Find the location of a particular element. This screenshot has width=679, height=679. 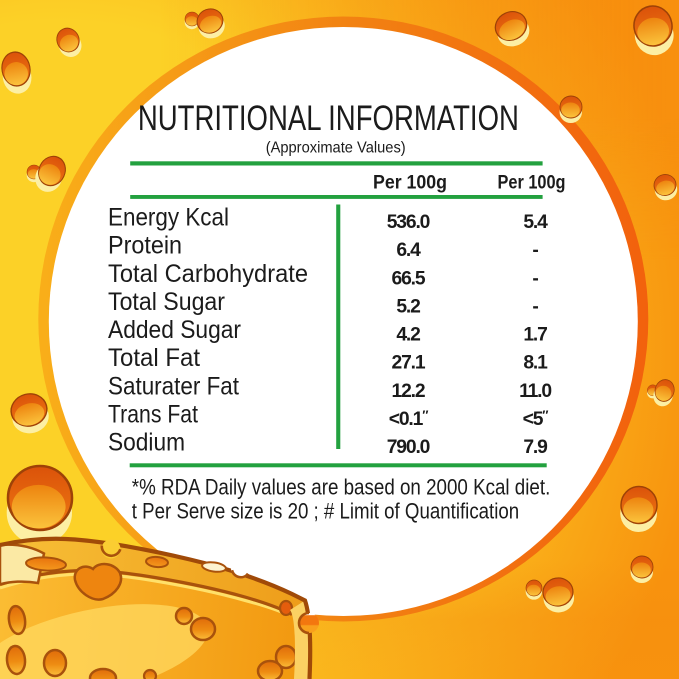

svg-text: 5.2 is located at coordinates (408, 306).